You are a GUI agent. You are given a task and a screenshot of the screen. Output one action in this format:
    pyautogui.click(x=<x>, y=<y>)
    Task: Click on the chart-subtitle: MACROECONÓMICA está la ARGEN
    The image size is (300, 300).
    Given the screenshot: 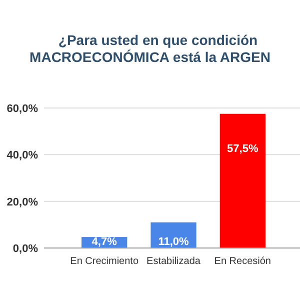 What is the action you would take?
    pyautogui.click(x=150, y=57)
    